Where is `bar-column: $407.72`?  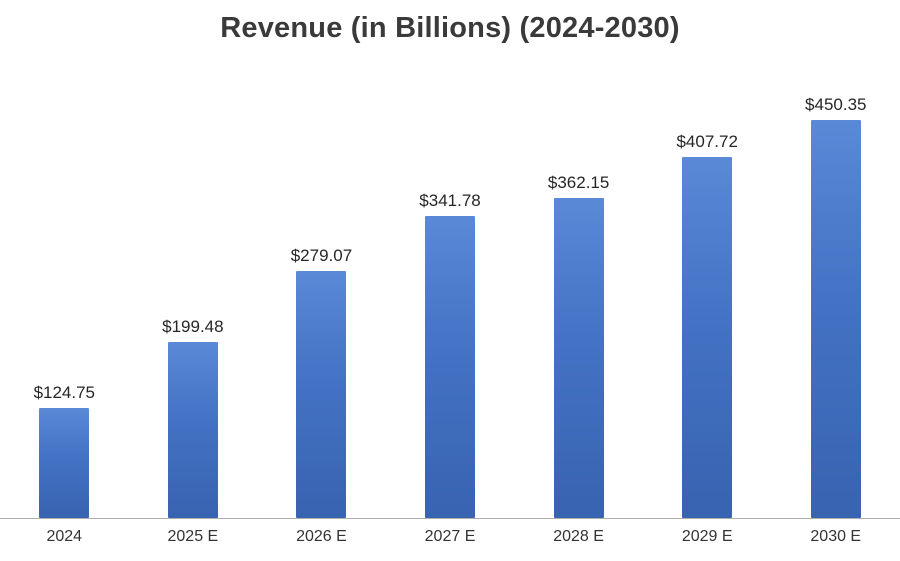
bar-column: $407.72 is located at coordinates (707, 288).